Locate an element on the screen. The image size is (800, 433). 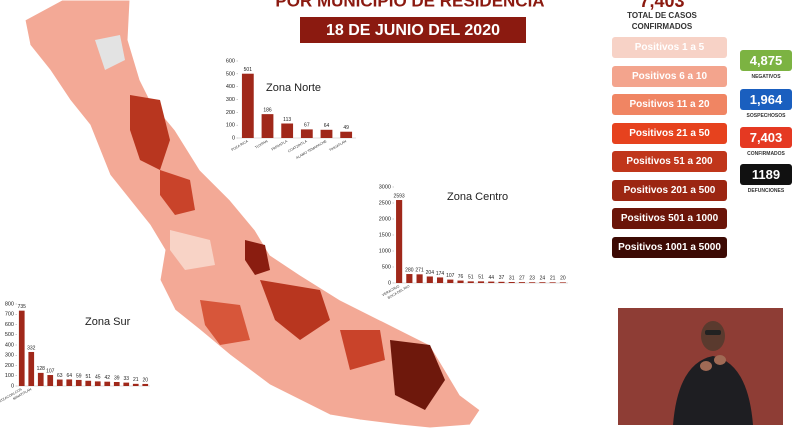
value-label: 76 is located at coordinates (461, 277).